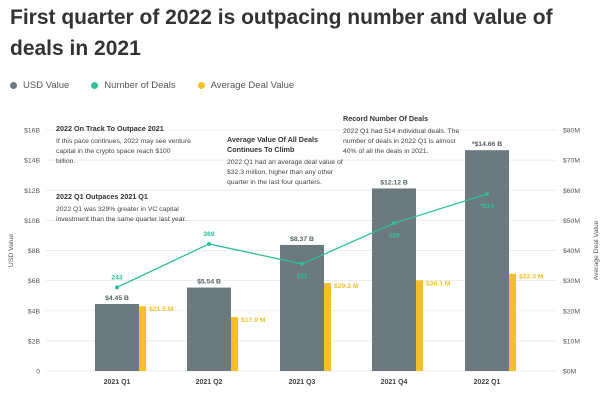  Describe the element at coordinates (34, 341) in the screenshot. I see `y-tick-label: $2B` at that location.